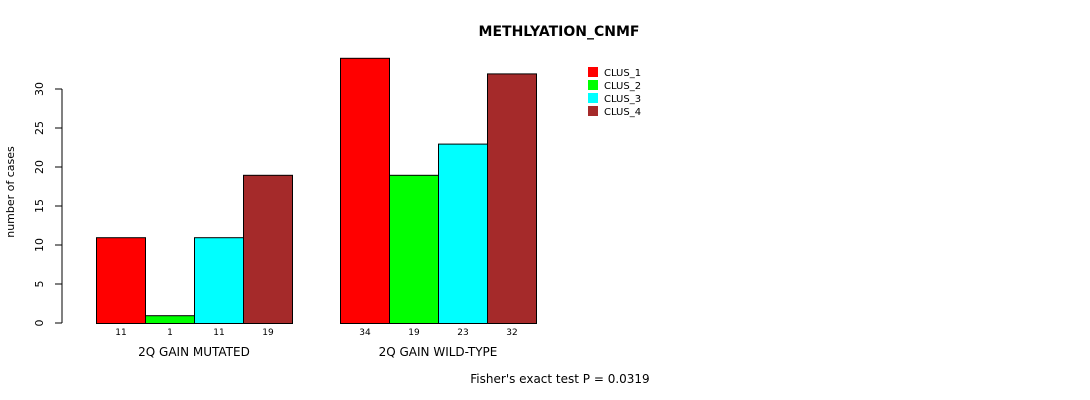  What do you see at coordinates (39, 89) in the screenshot?
I see `y-tick-label: 30` at bounding box center [39, 89].